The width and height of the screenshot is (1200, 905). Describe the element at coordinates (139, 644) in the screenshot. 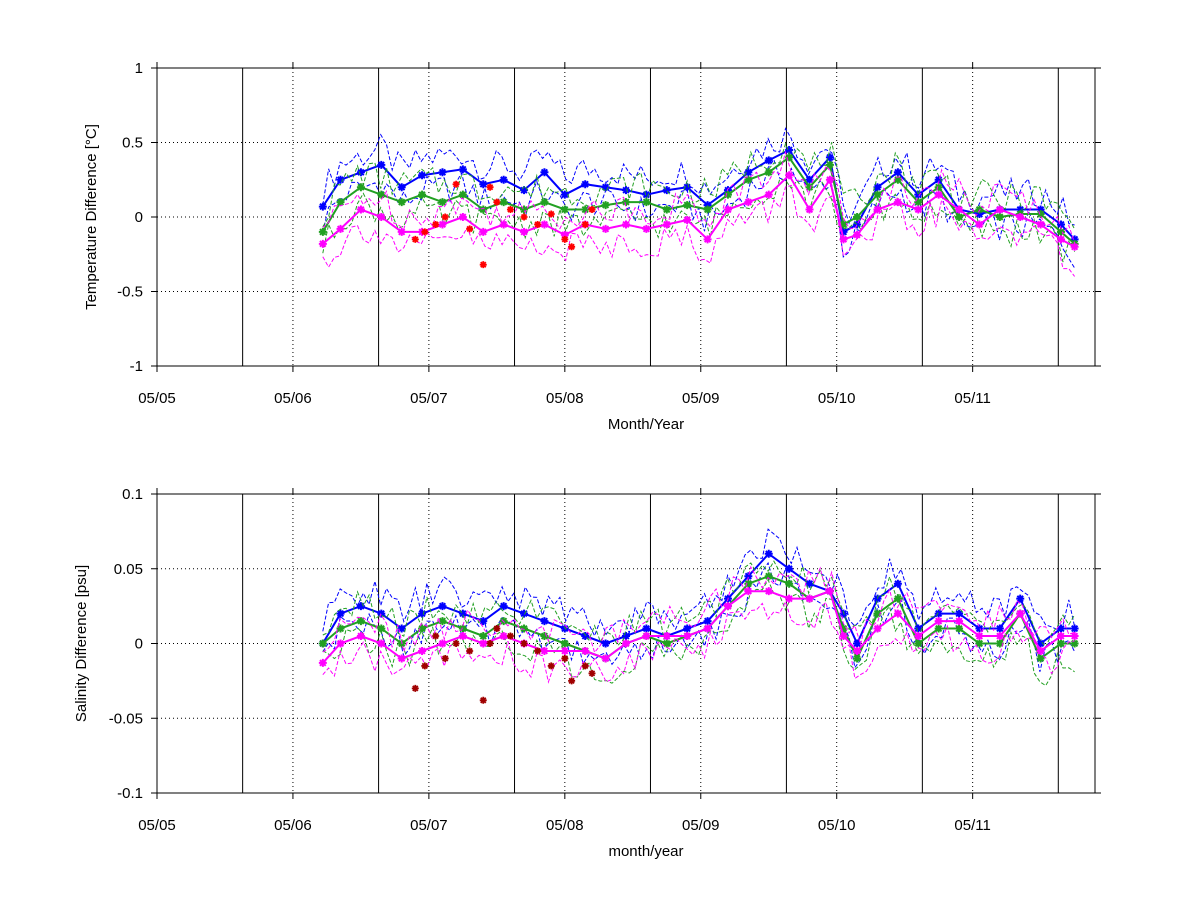

I see `y-tick-label: 0` at that location.